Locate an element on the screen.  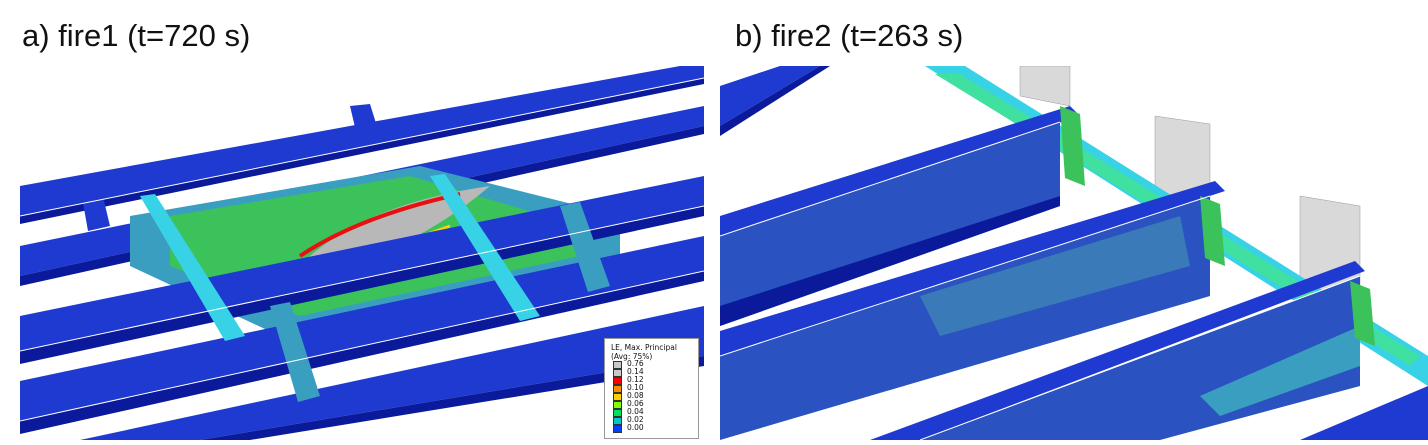
legend-value: 0.02 is located at coordinates (635, 419).